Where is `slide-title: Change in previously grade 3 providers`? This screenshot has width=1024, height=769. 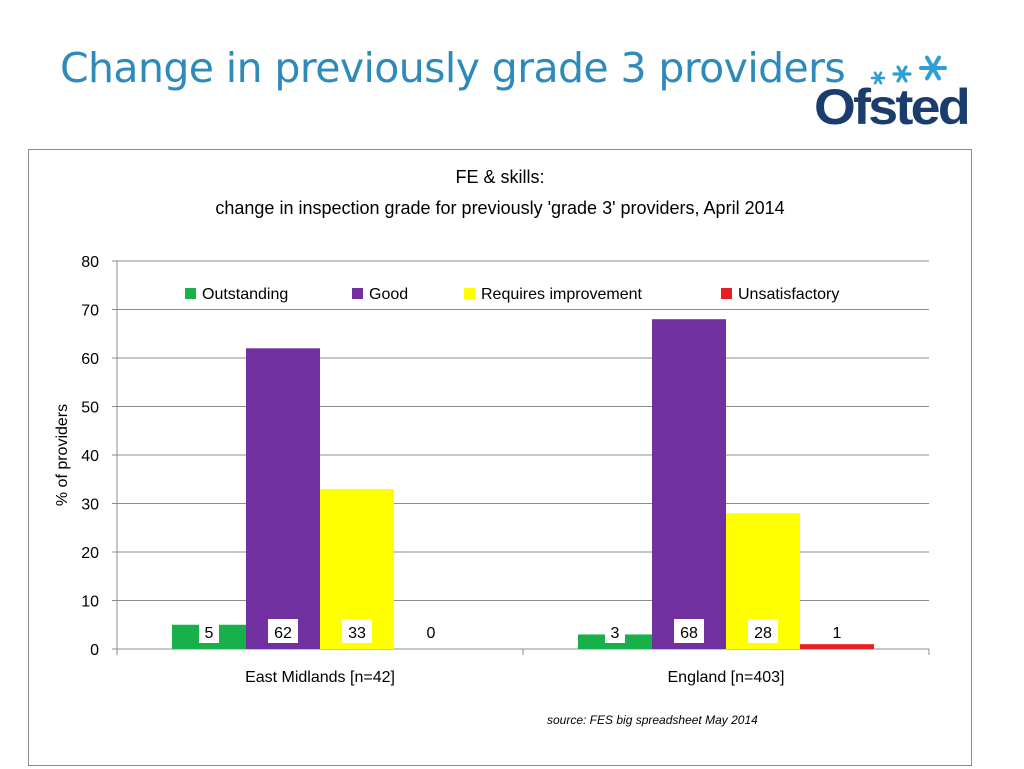 slide-title: Change in previously grade 3 providers is located at coordinates (453, 68).